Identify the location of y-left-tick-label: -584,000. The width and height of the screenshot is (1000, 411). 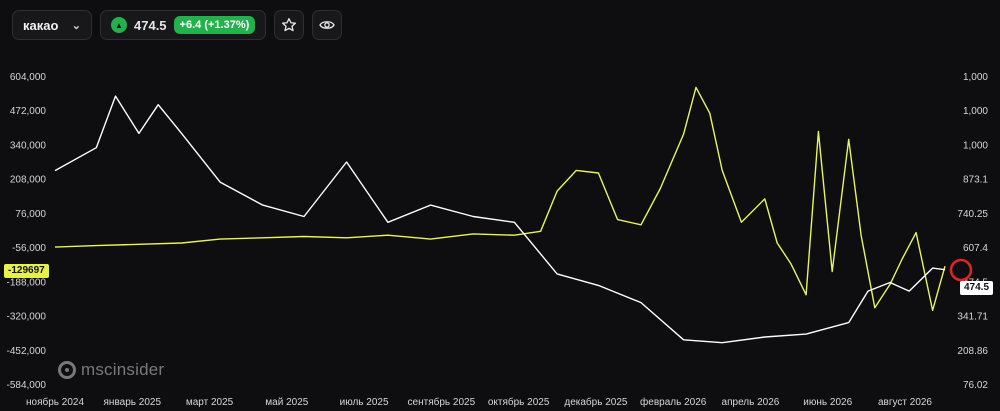
(27, 385).